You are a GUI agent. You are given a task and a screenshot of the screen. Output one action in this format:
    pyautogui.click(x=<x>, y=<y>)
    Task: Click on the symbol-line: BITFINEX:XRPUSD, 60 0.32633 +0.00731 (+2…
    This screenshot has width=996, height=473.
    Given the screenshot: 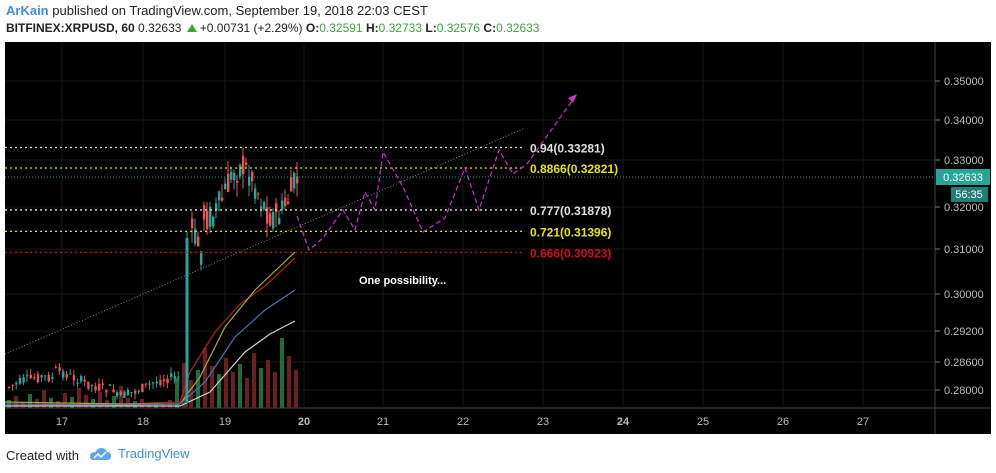 What is the action you would take?
    pyautogui.click(x=272, y=28)
    